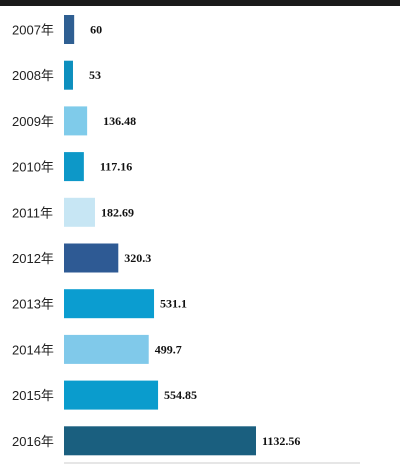  Describe the element at coordinates (33, 30) in the screenshot. I see `category-label: 2007年` at that location.